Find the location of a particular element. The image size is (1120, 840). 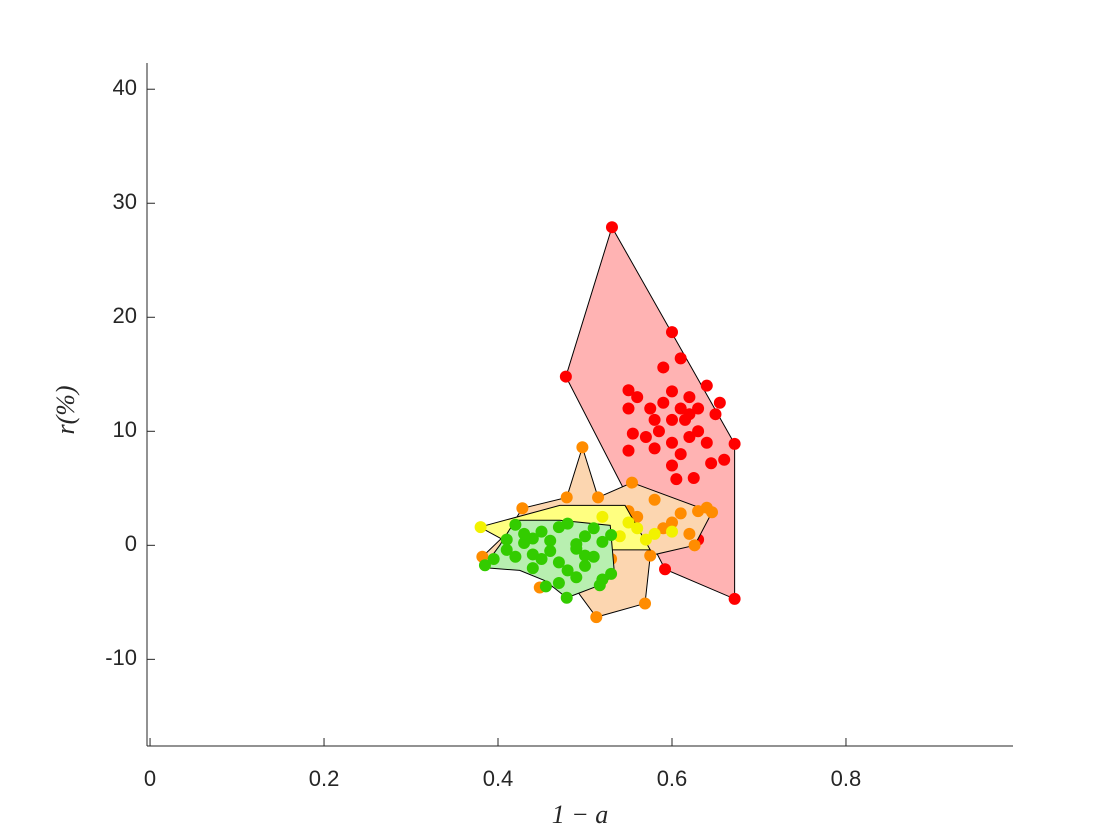

y-tick-label: 30 is located at coordinates (125, 201).